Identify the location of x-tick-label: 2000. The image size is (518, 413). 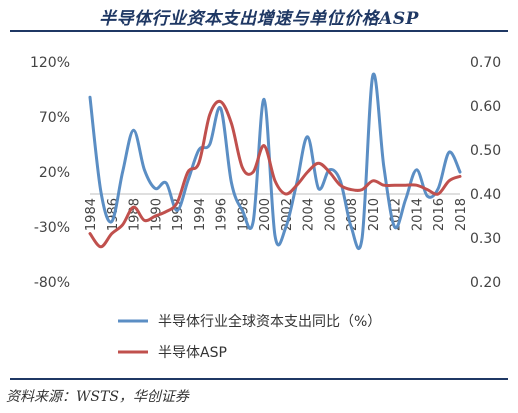
(265, 214).